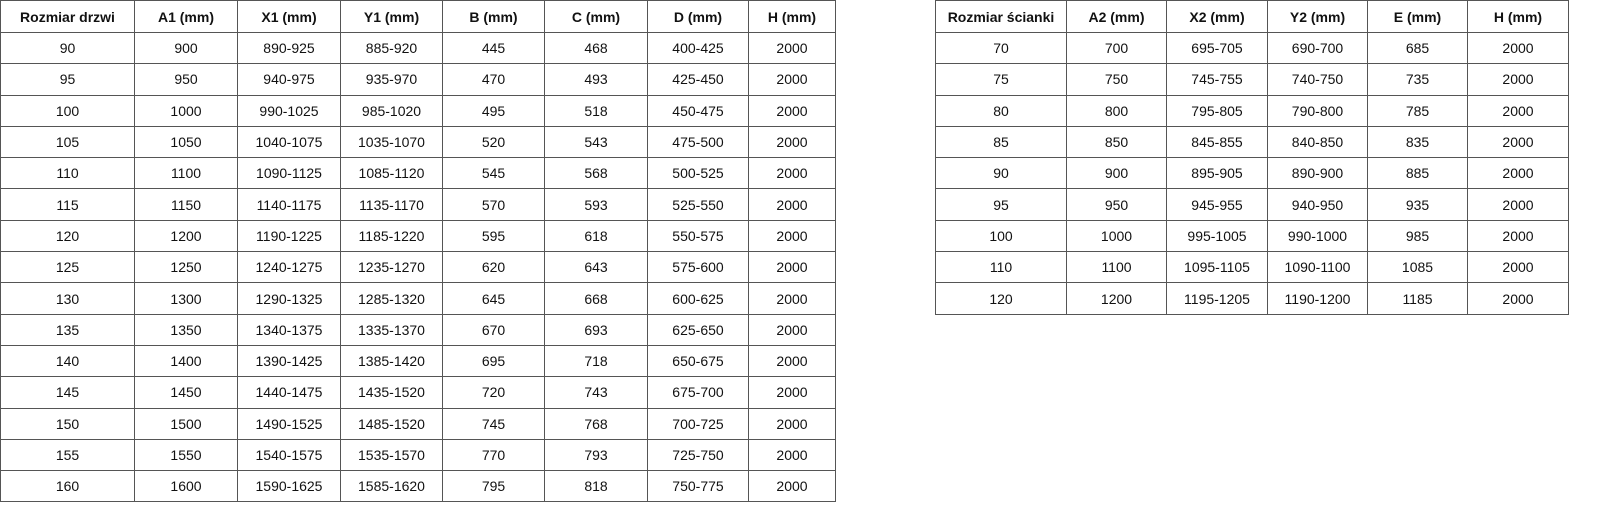 This screenshot has height=514, width=1600. What do you see at coordinates (1217, 173) in the screenshot?
I see `table-cell: 895-905` at bounding box center [1217, 173].